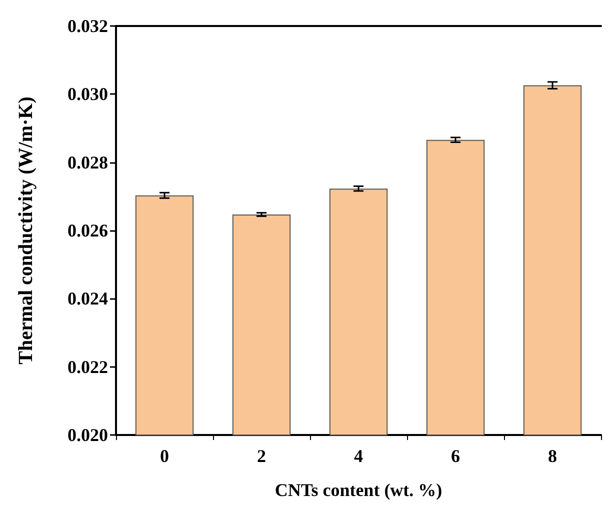 This screenshot has width=611, height=519. I want to click on x-tick-label: 6, so click(455, 456).